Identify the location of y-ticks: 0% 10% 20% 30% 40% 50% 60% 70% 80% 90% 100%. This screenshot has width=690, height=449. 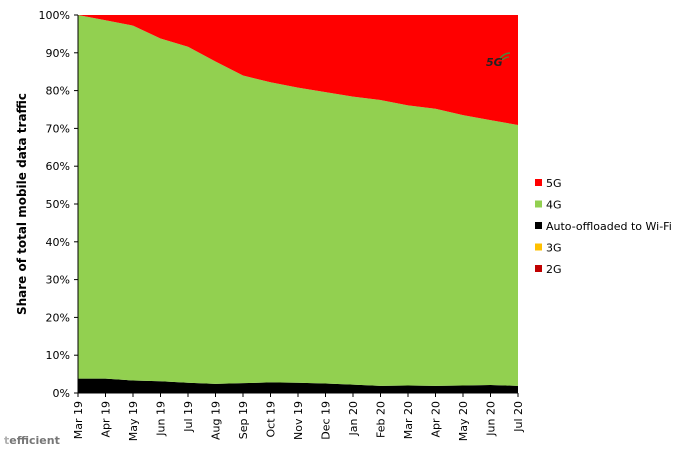
(58, 204).